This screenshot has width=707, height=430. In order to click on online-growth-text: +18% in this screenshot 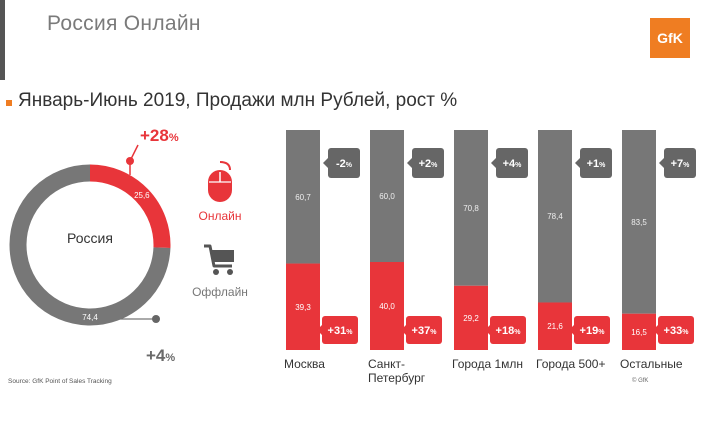, I will do `click(509, 331)`.